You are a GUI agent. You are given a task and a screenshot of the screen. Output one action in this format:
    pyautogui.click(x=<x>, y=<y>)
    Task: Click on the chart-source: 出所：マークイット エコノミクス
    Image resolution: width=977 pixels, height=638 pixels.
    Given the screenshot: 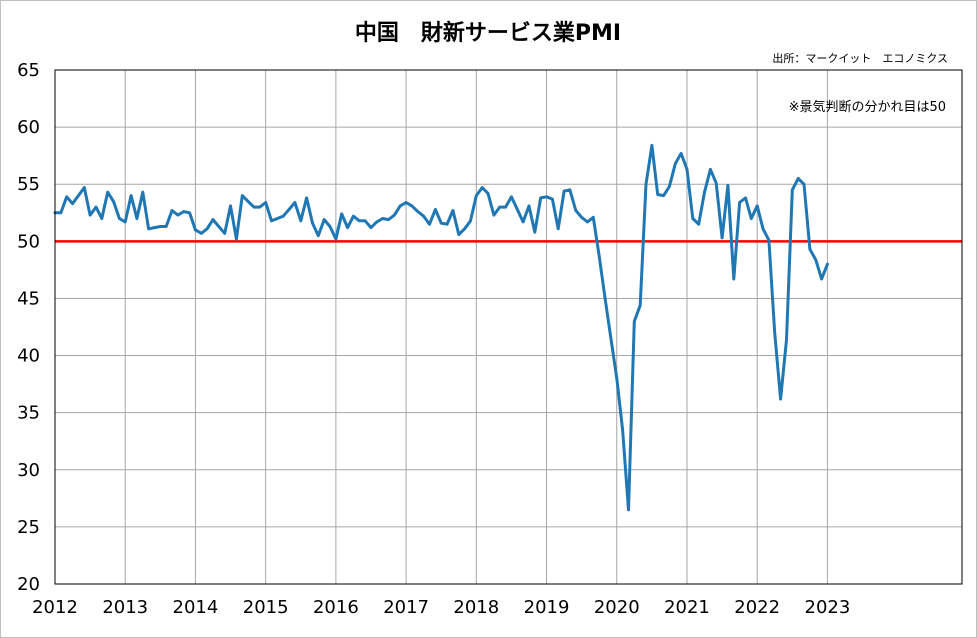 What is the action you would take?
    pyautogui.click(x=860, y=58)
    